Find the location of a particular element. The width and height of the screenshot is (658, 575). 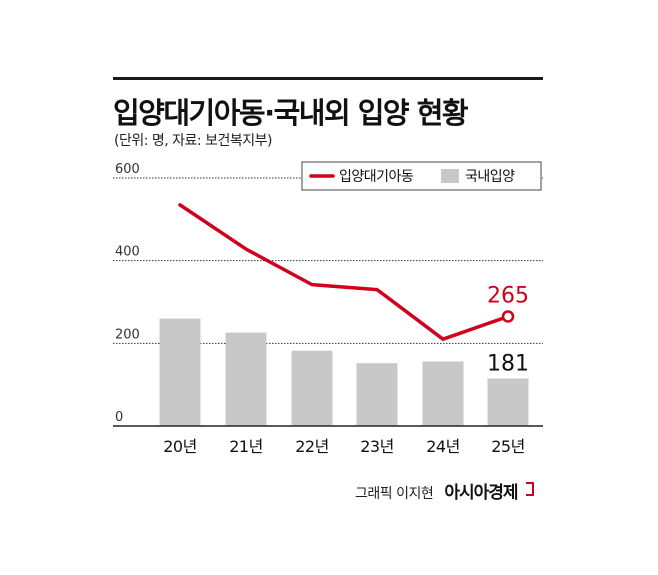

y-tick-label: 600 is located at coordinates (127, 169).